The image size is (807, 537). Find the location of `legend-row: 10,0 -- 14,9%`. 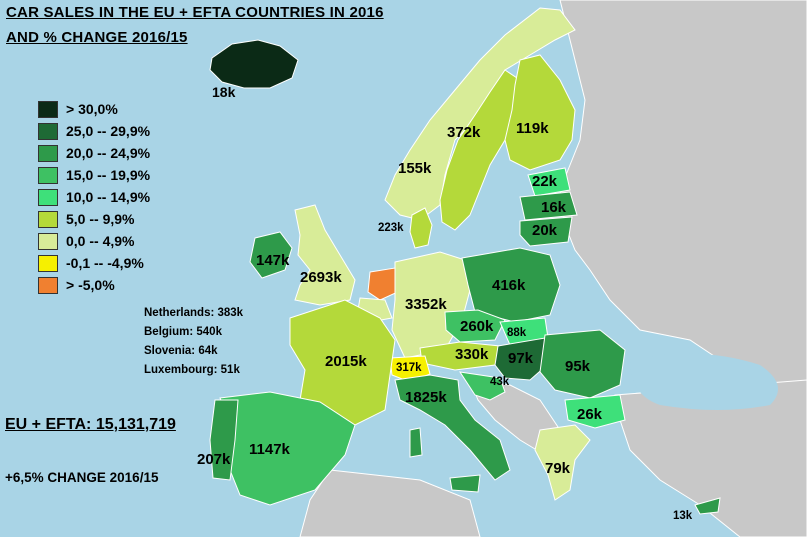

legend-row: 10,0 -- 14,9% is located at coordinates (94, 197).